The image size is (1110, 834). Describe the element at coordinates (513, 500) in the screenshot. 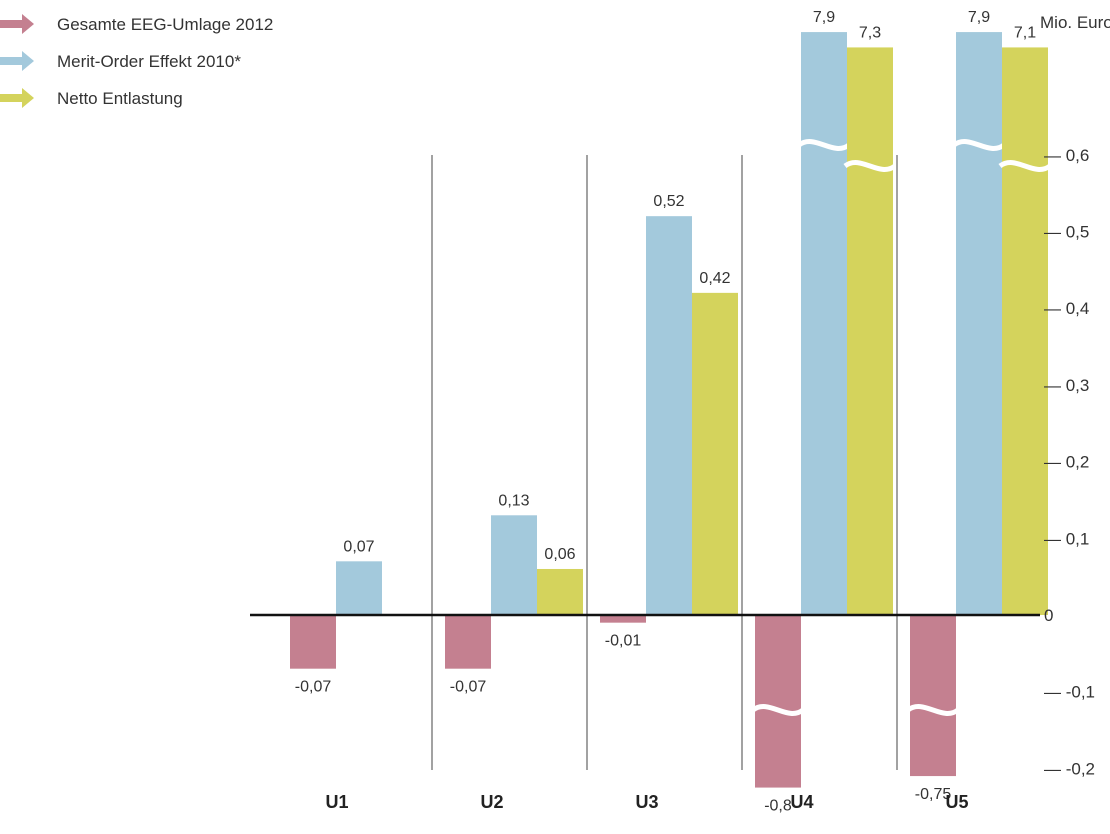

I see `data-label: 0,13` at that location.